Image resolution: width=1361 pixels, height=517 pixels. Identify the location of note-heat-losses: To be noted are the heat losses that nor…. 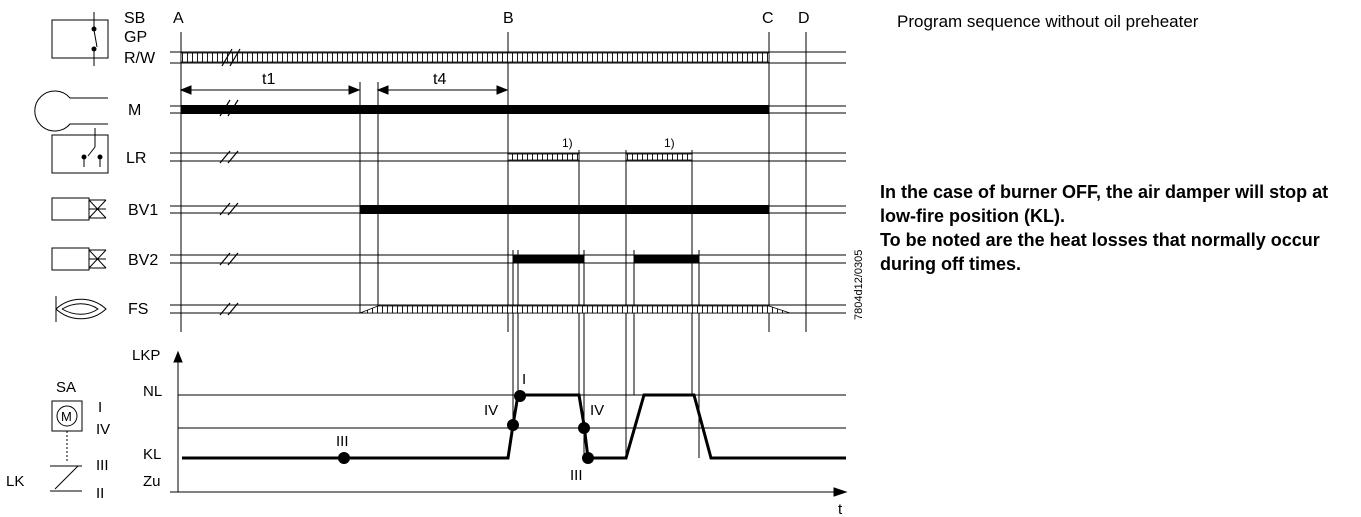
(1100, 252).